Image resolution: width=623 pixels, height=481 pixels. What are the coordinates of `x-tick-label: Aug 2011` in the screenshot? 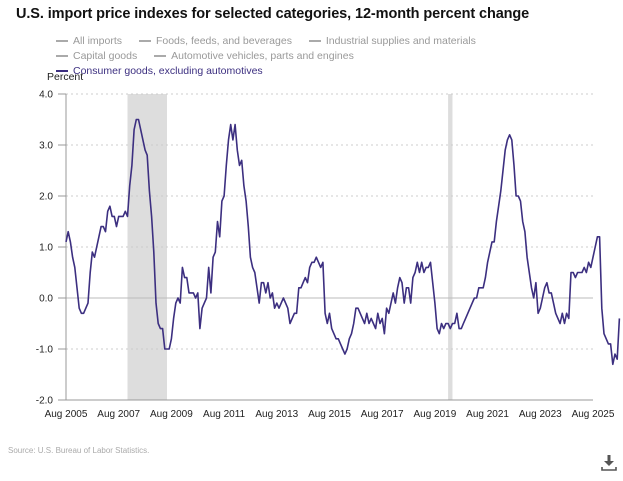 It's located at (224, 414).